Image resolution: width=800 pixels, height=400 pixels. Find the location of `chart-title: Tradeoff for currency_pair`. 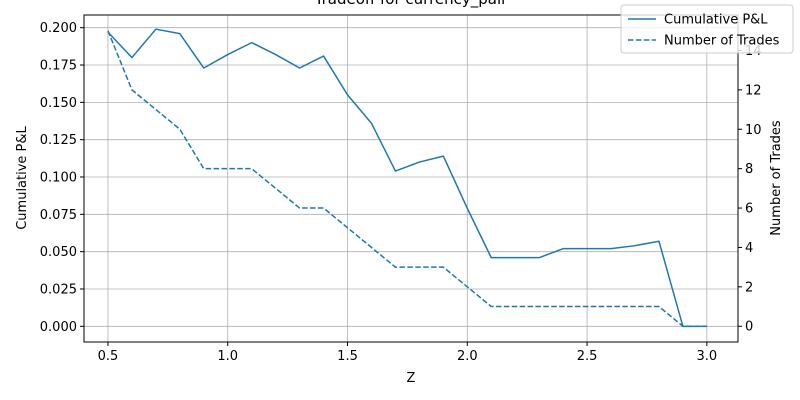

chart-title: Tradeoff for currency_pair is located at coordinates (411, 4).